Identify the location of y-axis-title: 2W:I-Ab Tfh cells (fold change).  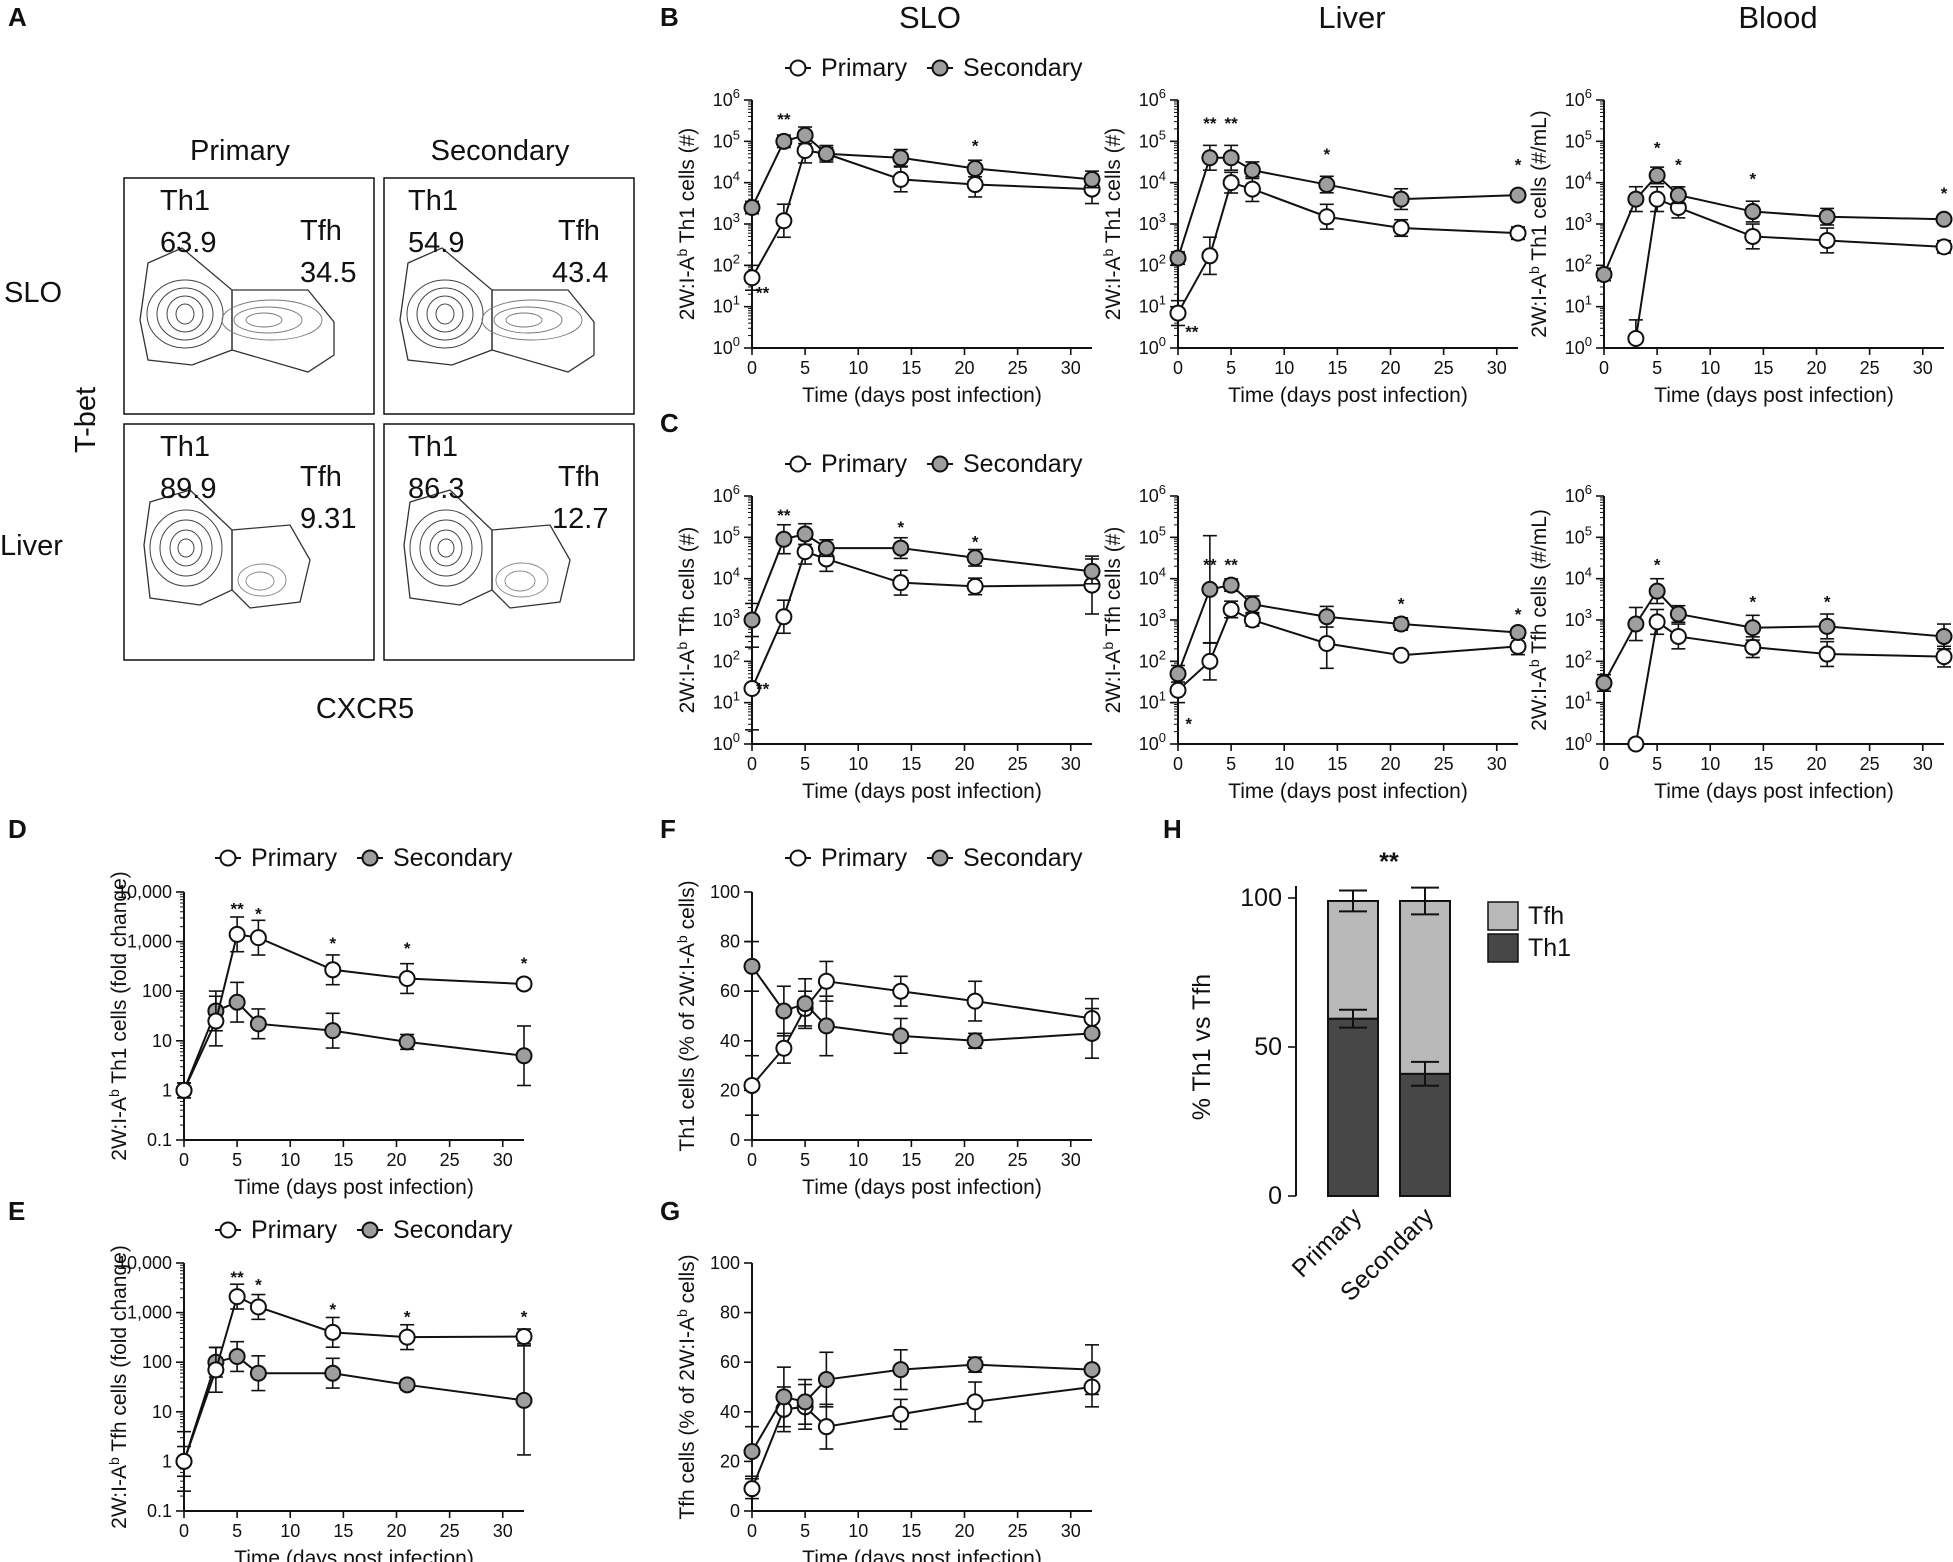
(118, 1387).